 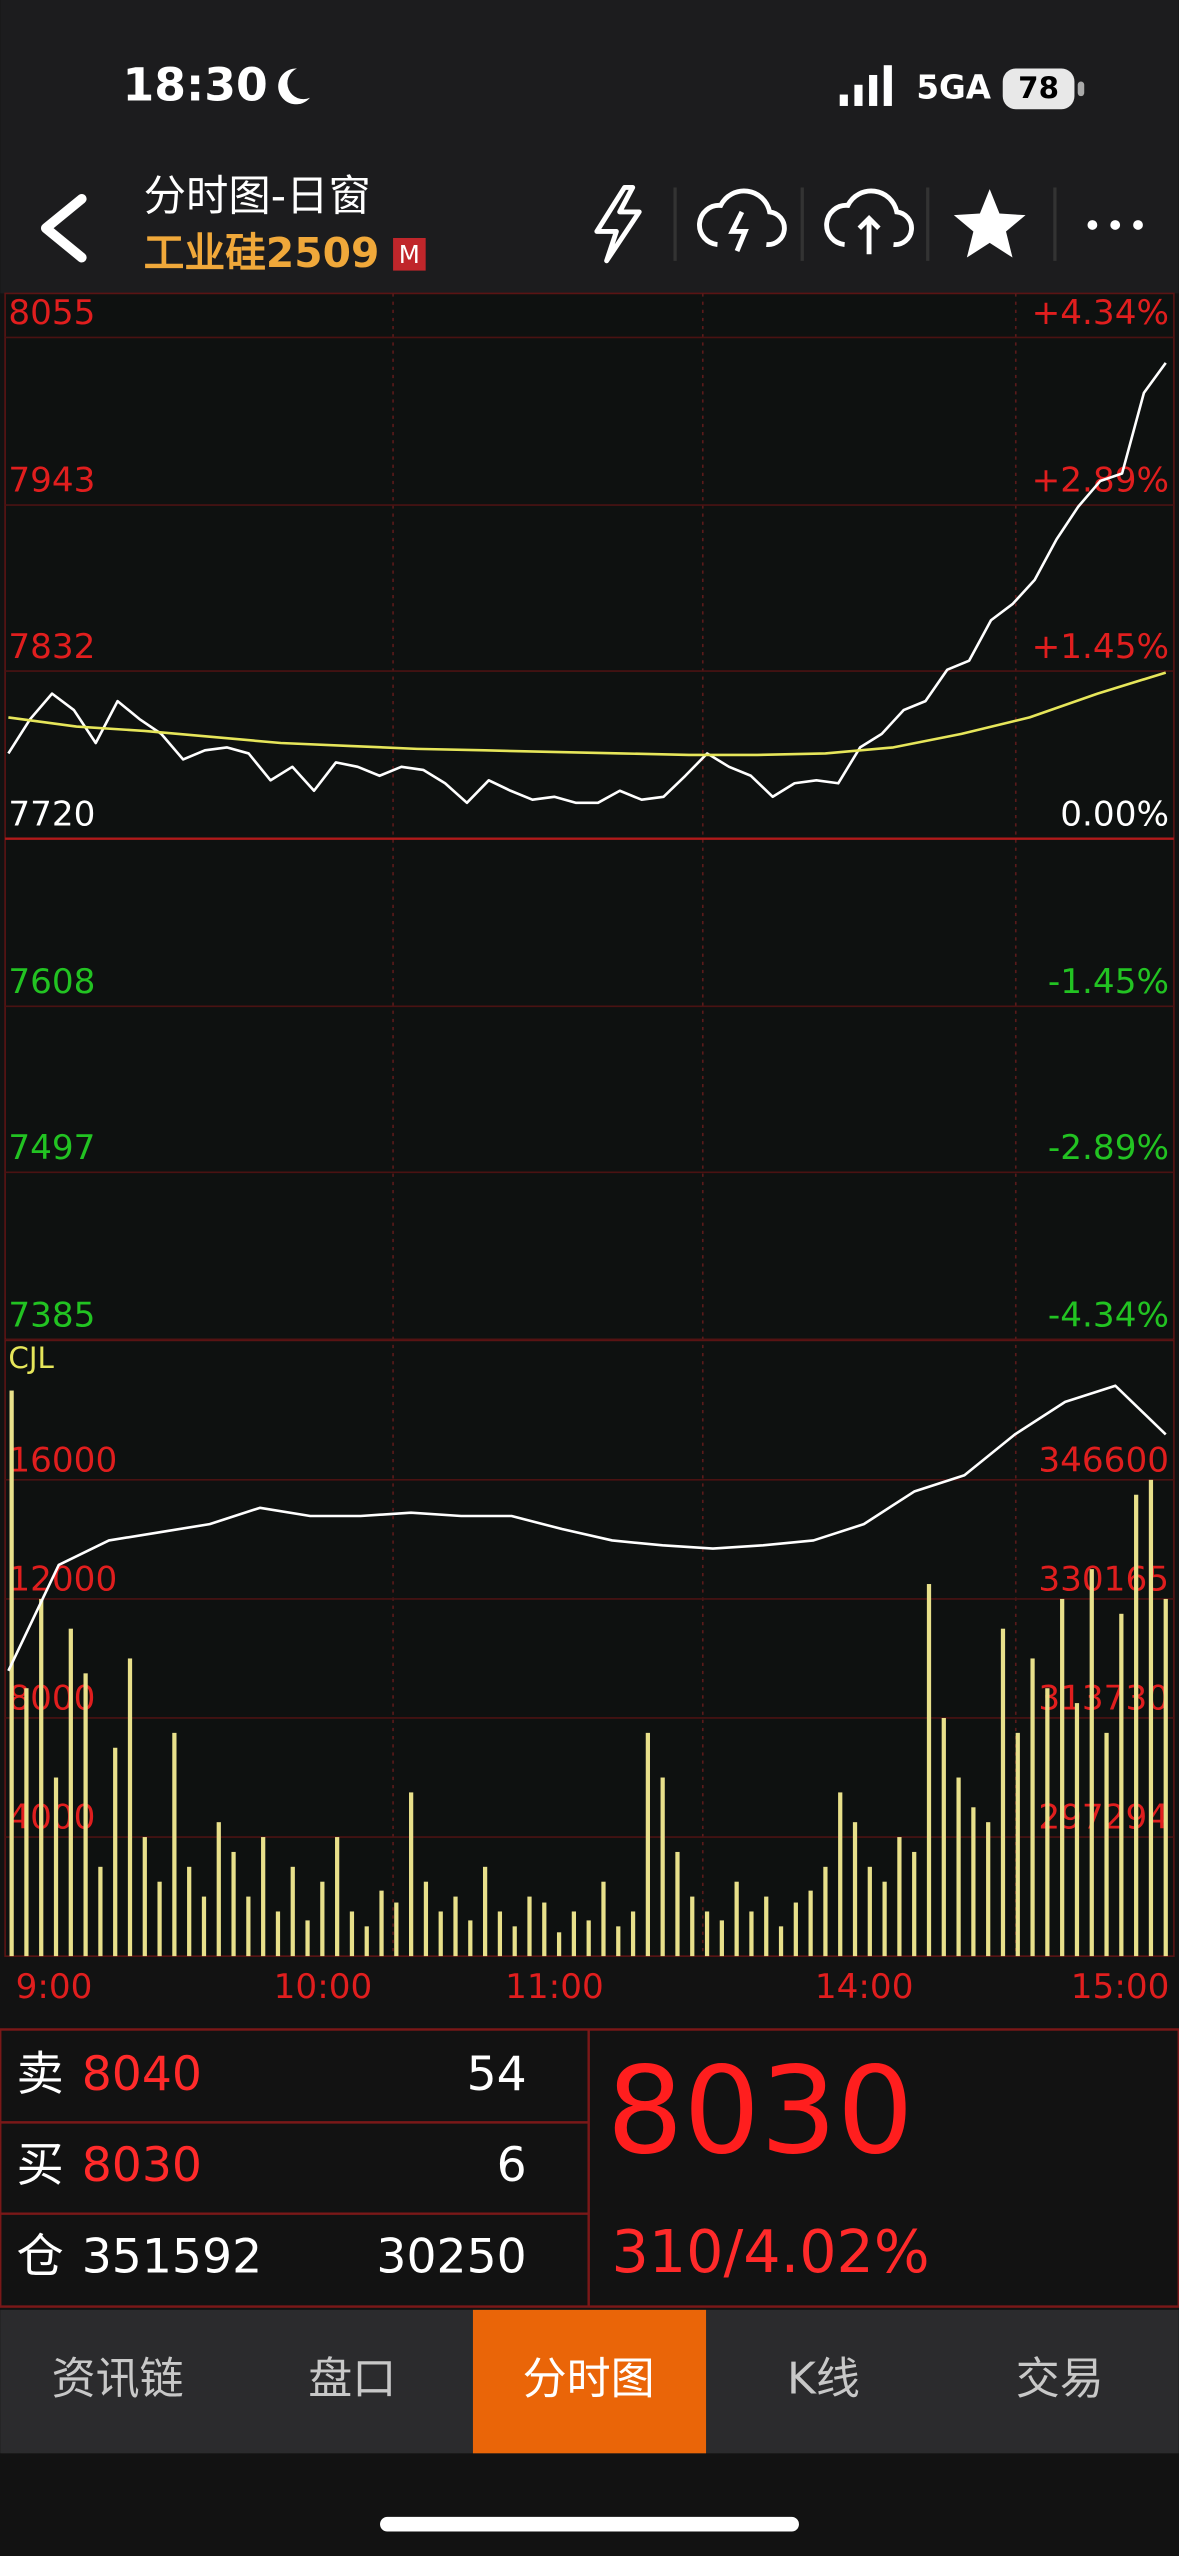 I want to click on tabs: 资讯链 盘口 分时图 K线 交易, so click(x=578, y=2381).